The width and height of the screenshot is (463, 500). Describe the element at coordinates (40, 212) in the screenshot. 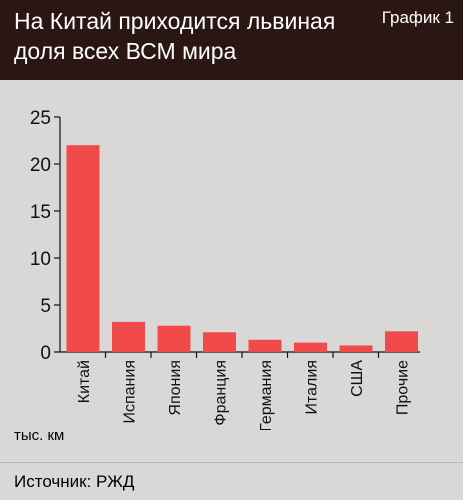

I see `y-tick-label: 15` at that location.